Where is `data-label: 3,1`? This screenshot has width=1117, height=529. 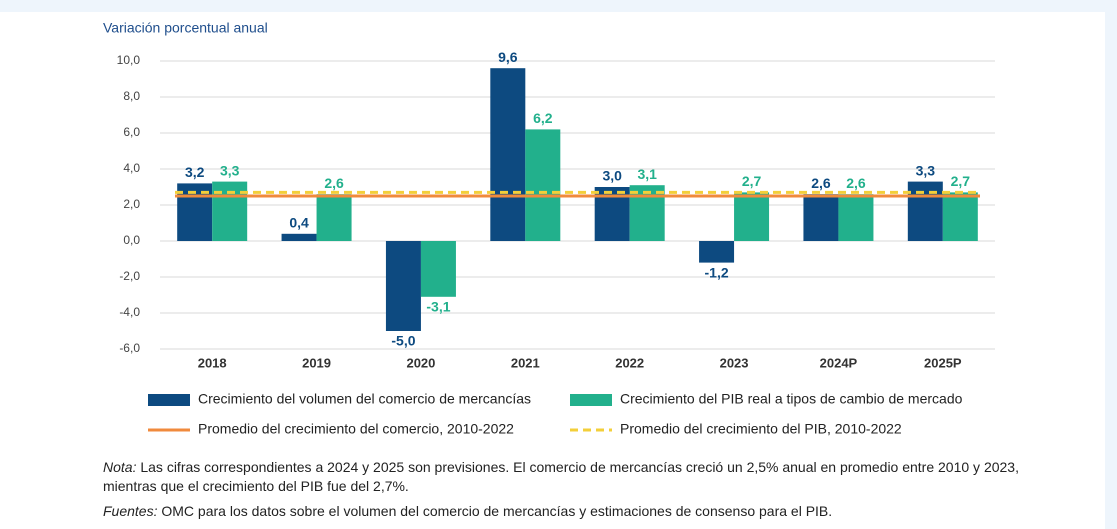
data-label: 3,1 is located at coordinates (647, 174).